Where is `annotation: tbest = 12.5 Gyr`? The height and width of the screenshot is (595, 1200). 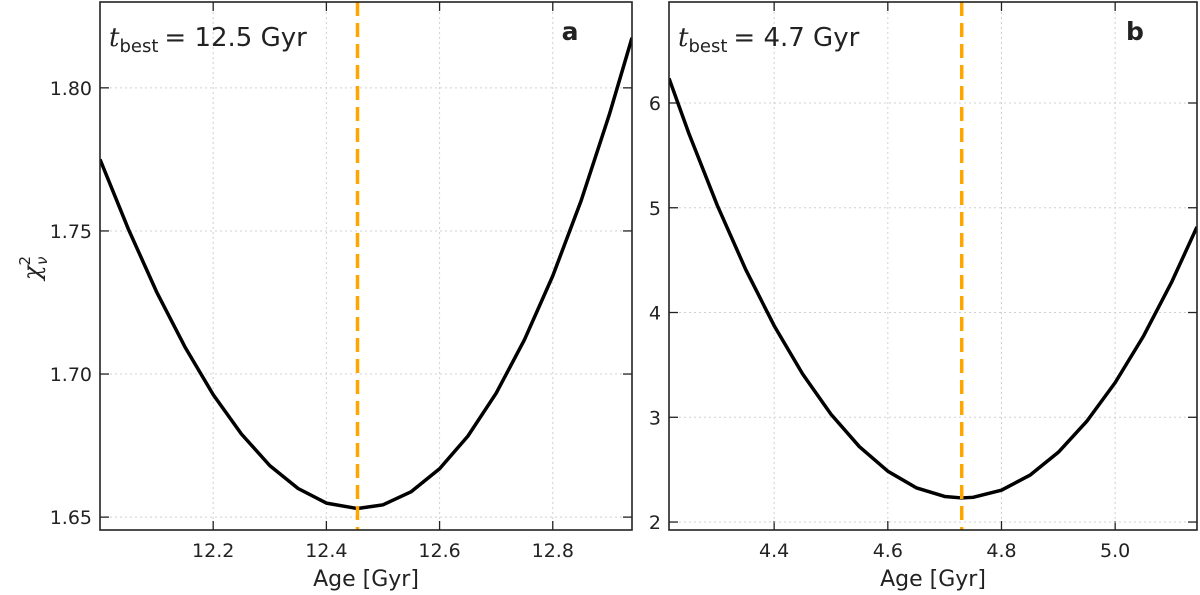
annotation: tbest = 12.5 Gyr is located at coordinates (208, 40).